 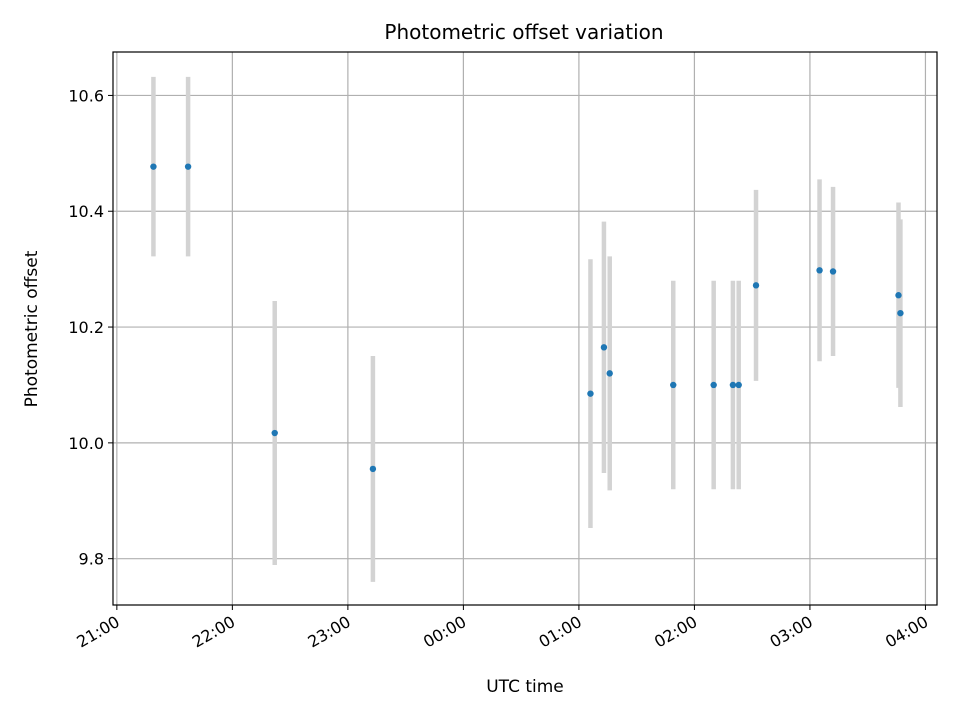 What do you see at coordinates (213, 632) in the screenshot?
I see `x-tick-label: 22:00` at bounding box center [213, 632].